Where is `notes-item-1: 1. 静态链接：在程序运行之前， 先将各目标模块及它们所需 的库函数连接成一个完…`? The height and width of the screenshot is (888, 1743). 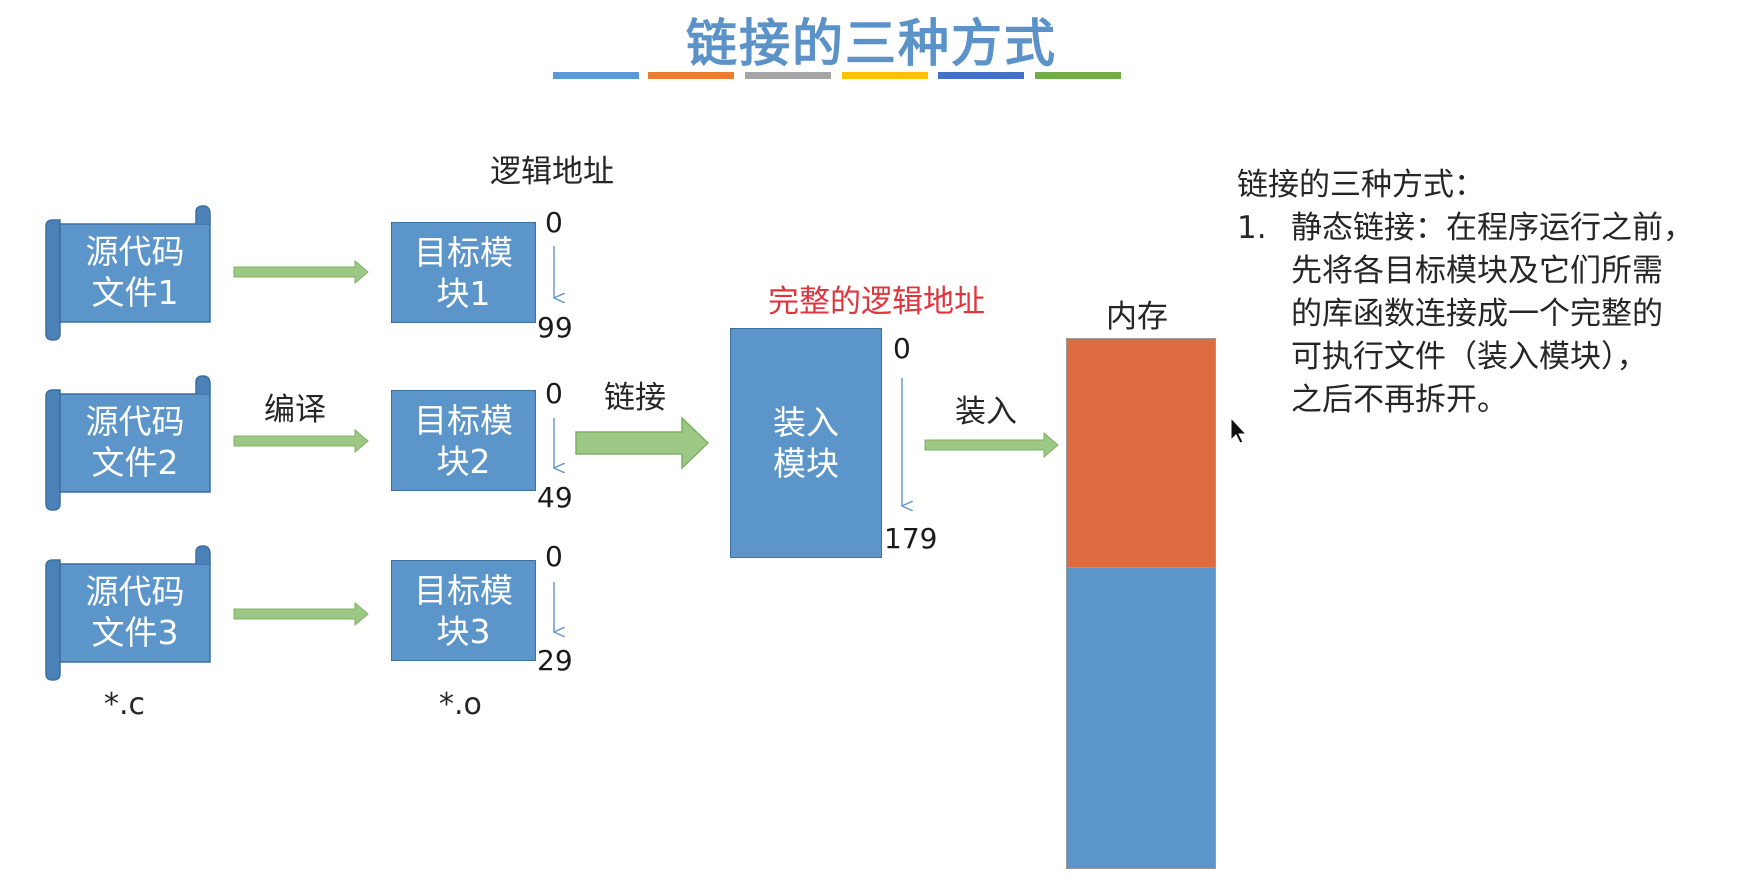 notes-item-1: 1. 静态链接：在程序运行之前， 先将各目标模块及它们所需 的库函数连接成一个完… is located at coordinates (1487, 314).